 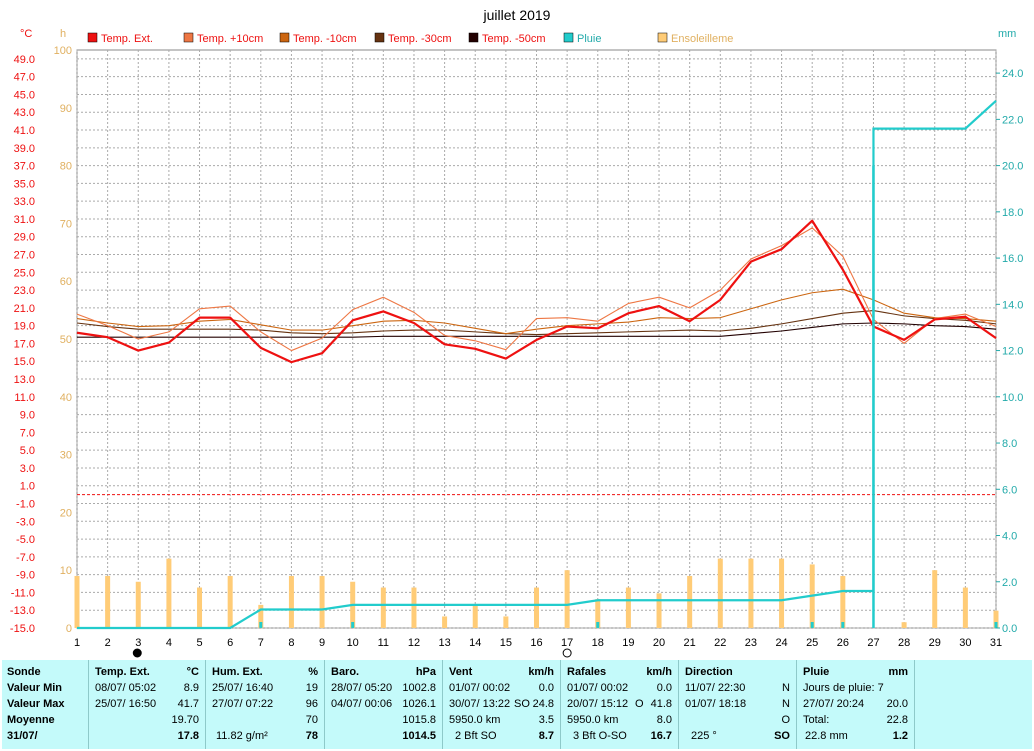 I want to click on x-tick-label: 14, so click(x=475, y=643).